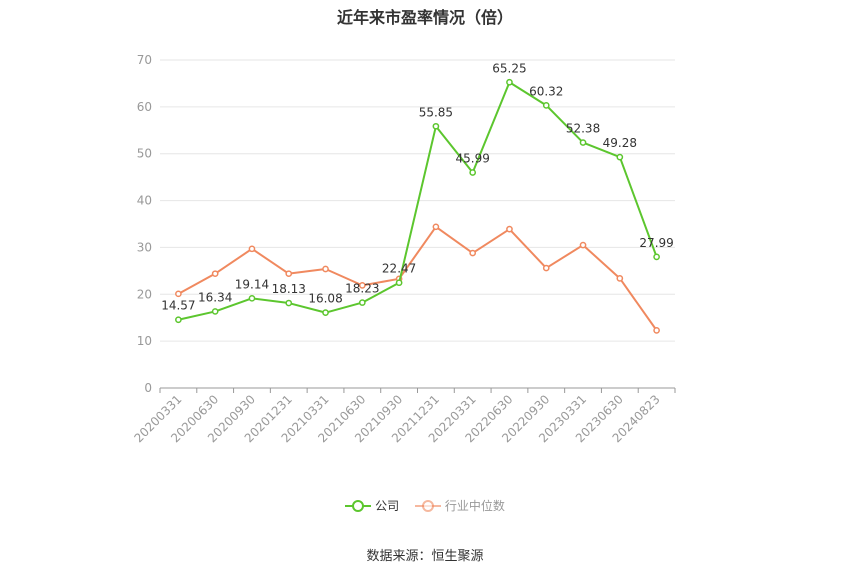 The height and width of the screenshot is (575, 850). I want to click on data-label: 45.99, so click(472, 159).